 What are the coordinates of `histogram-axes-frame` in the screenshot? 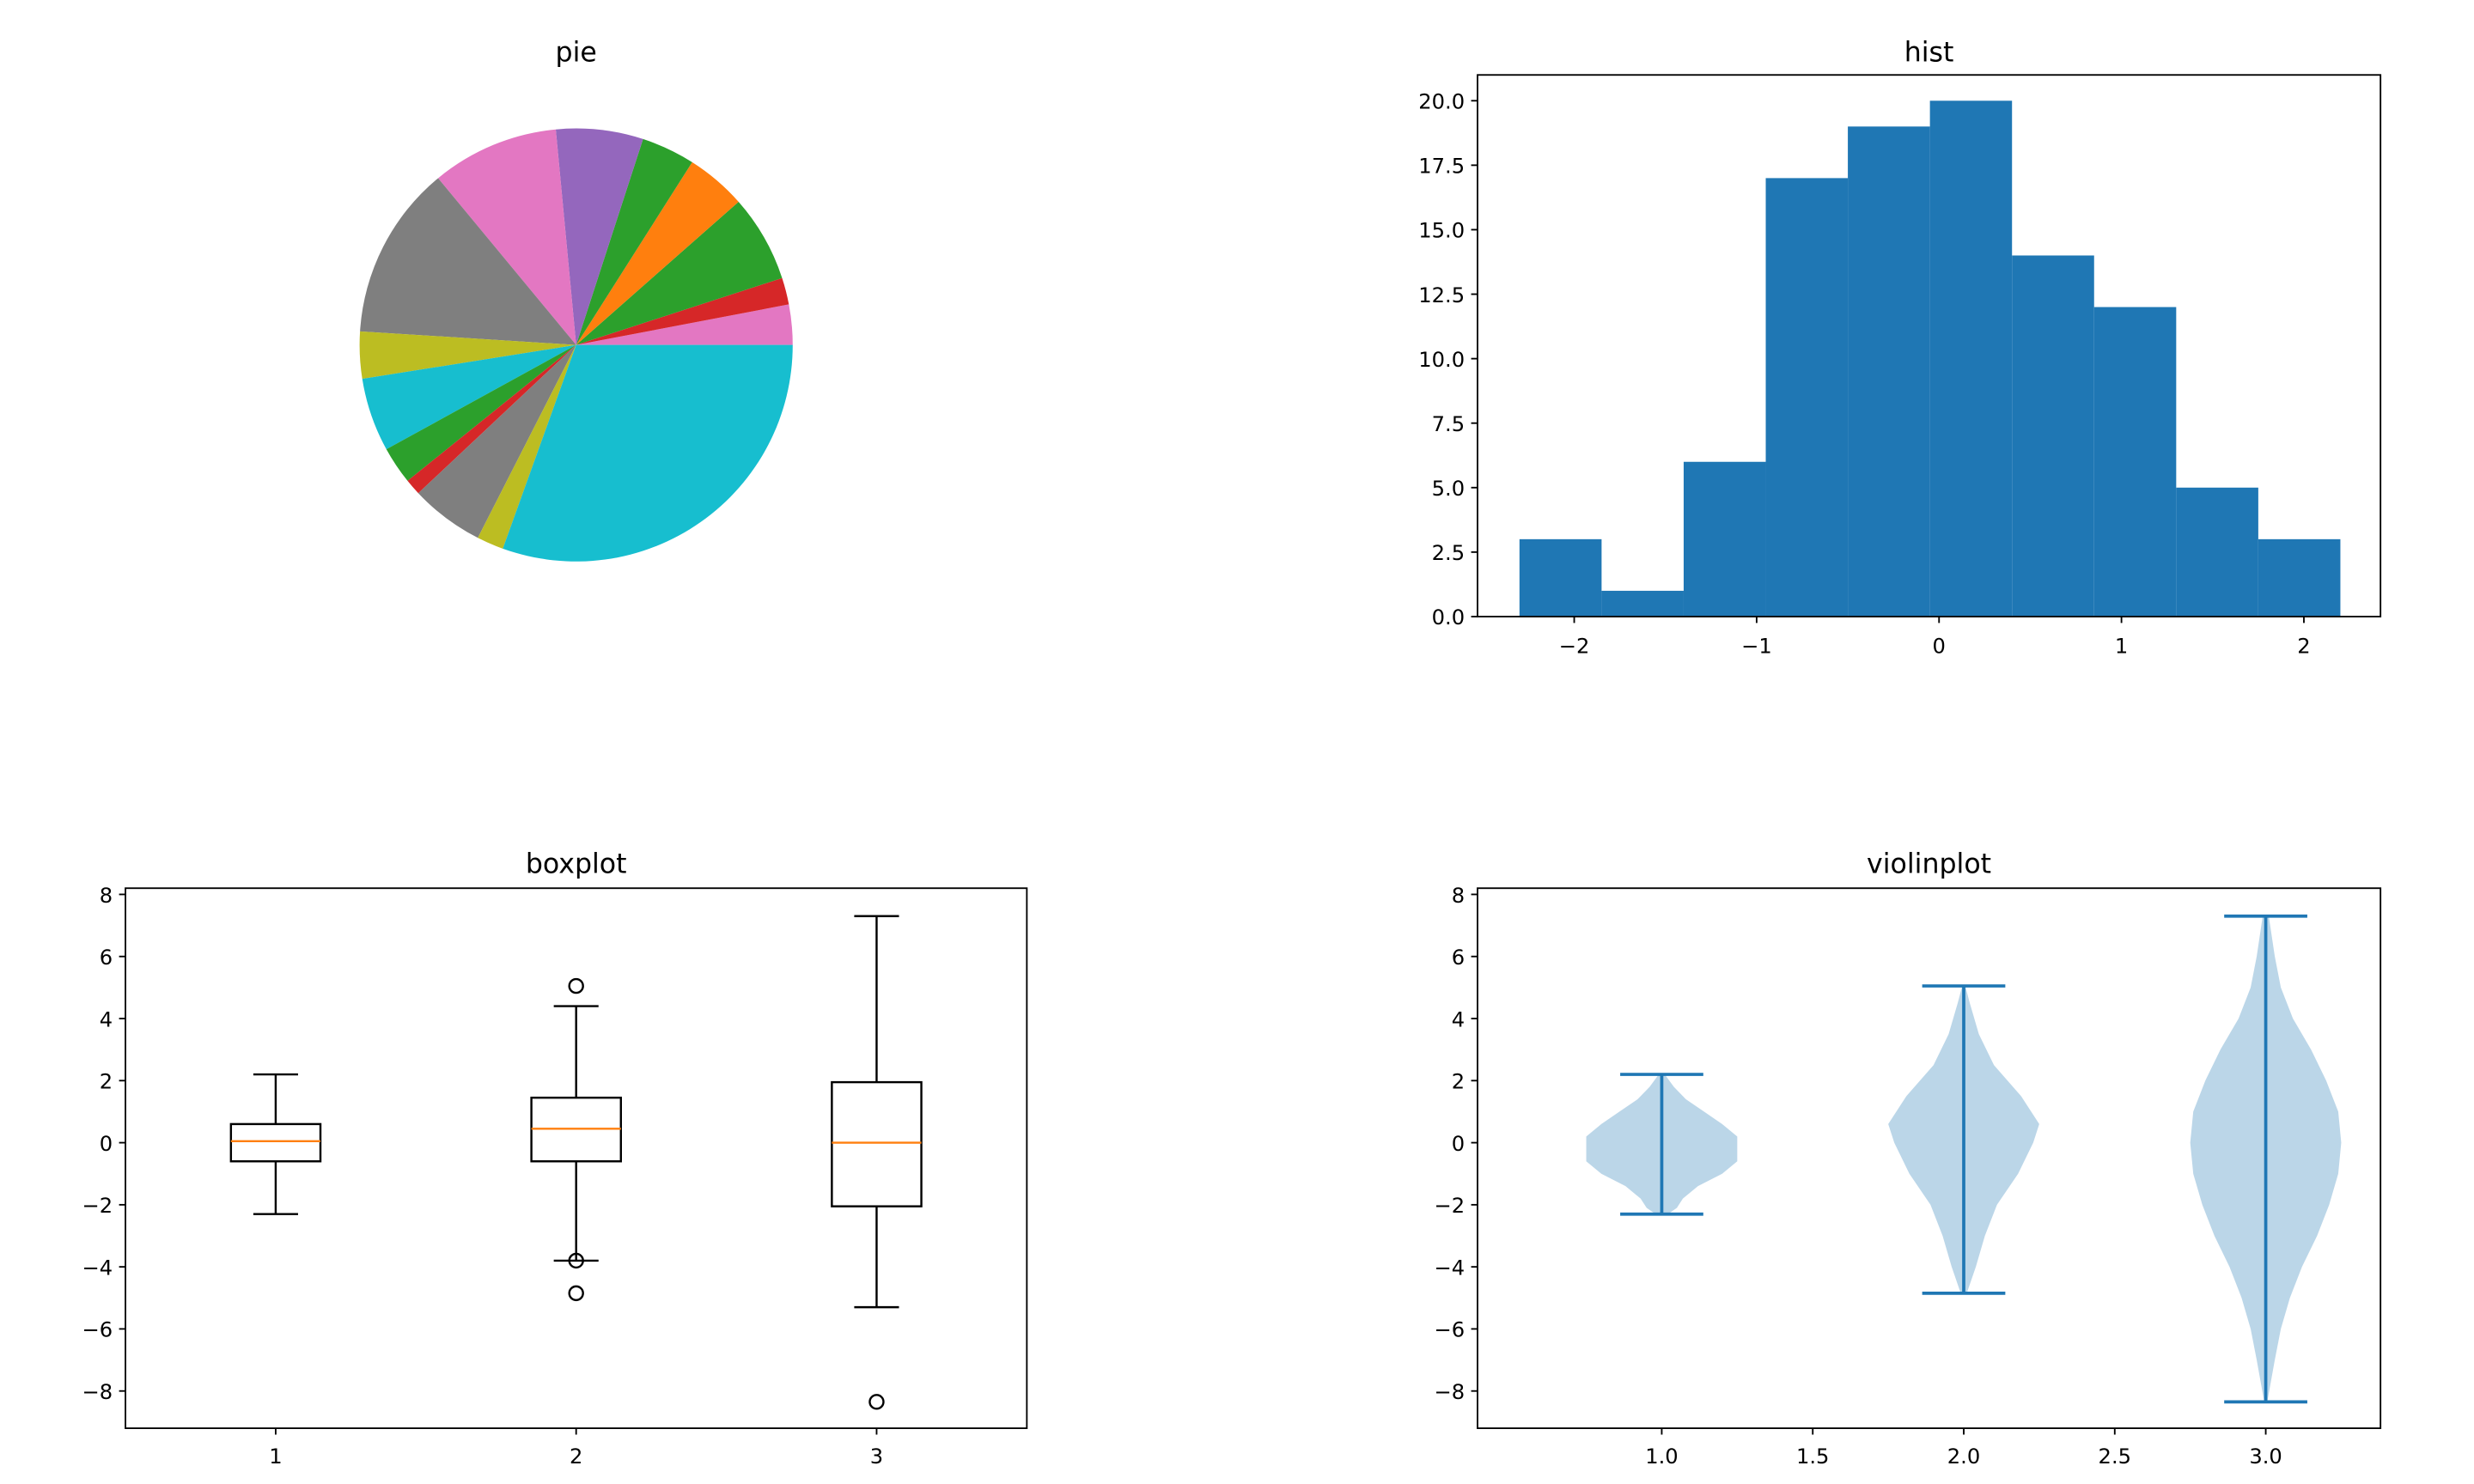 It's located at (1929, 345).